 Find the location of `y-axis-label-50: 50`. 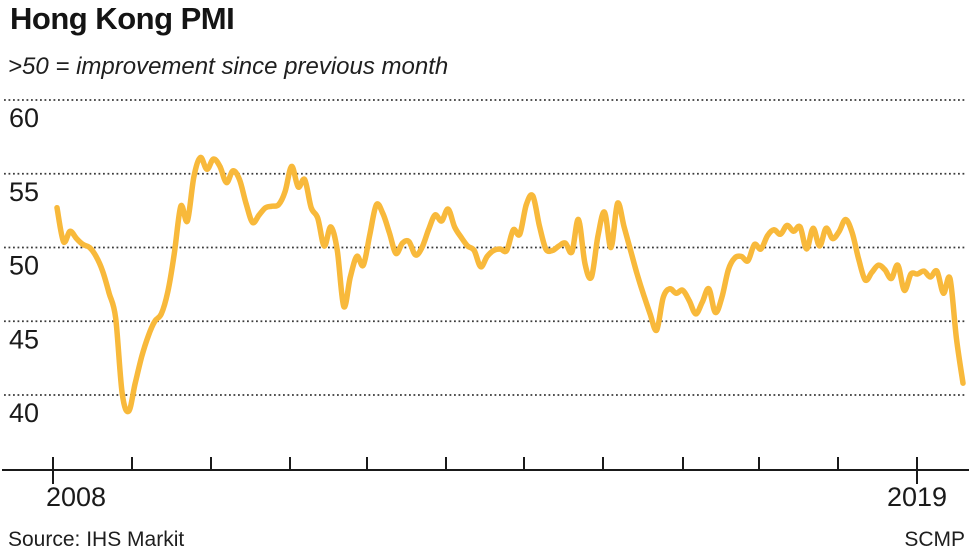

y-axis-label-50: 50 is located at coordinates (24, 266).